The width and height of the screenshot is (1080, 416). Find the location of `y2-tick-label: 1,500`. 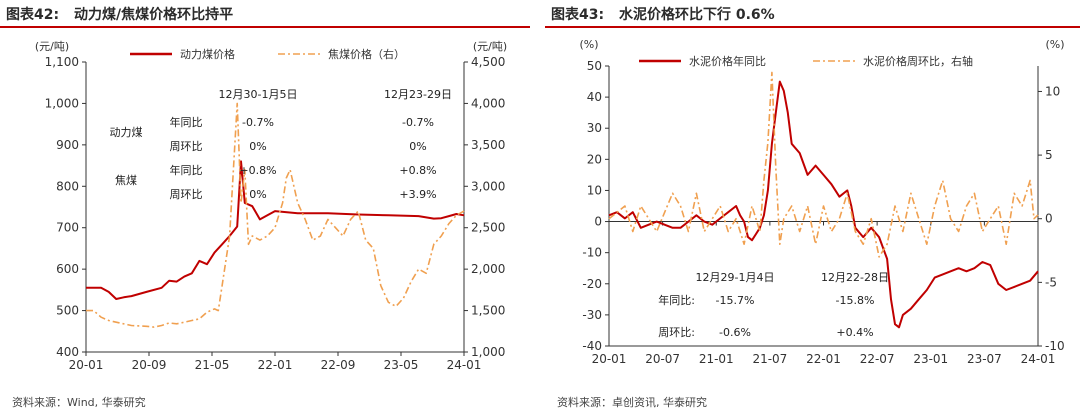

y2-tick-label: 1,500 is located at coordinates (488, 311).